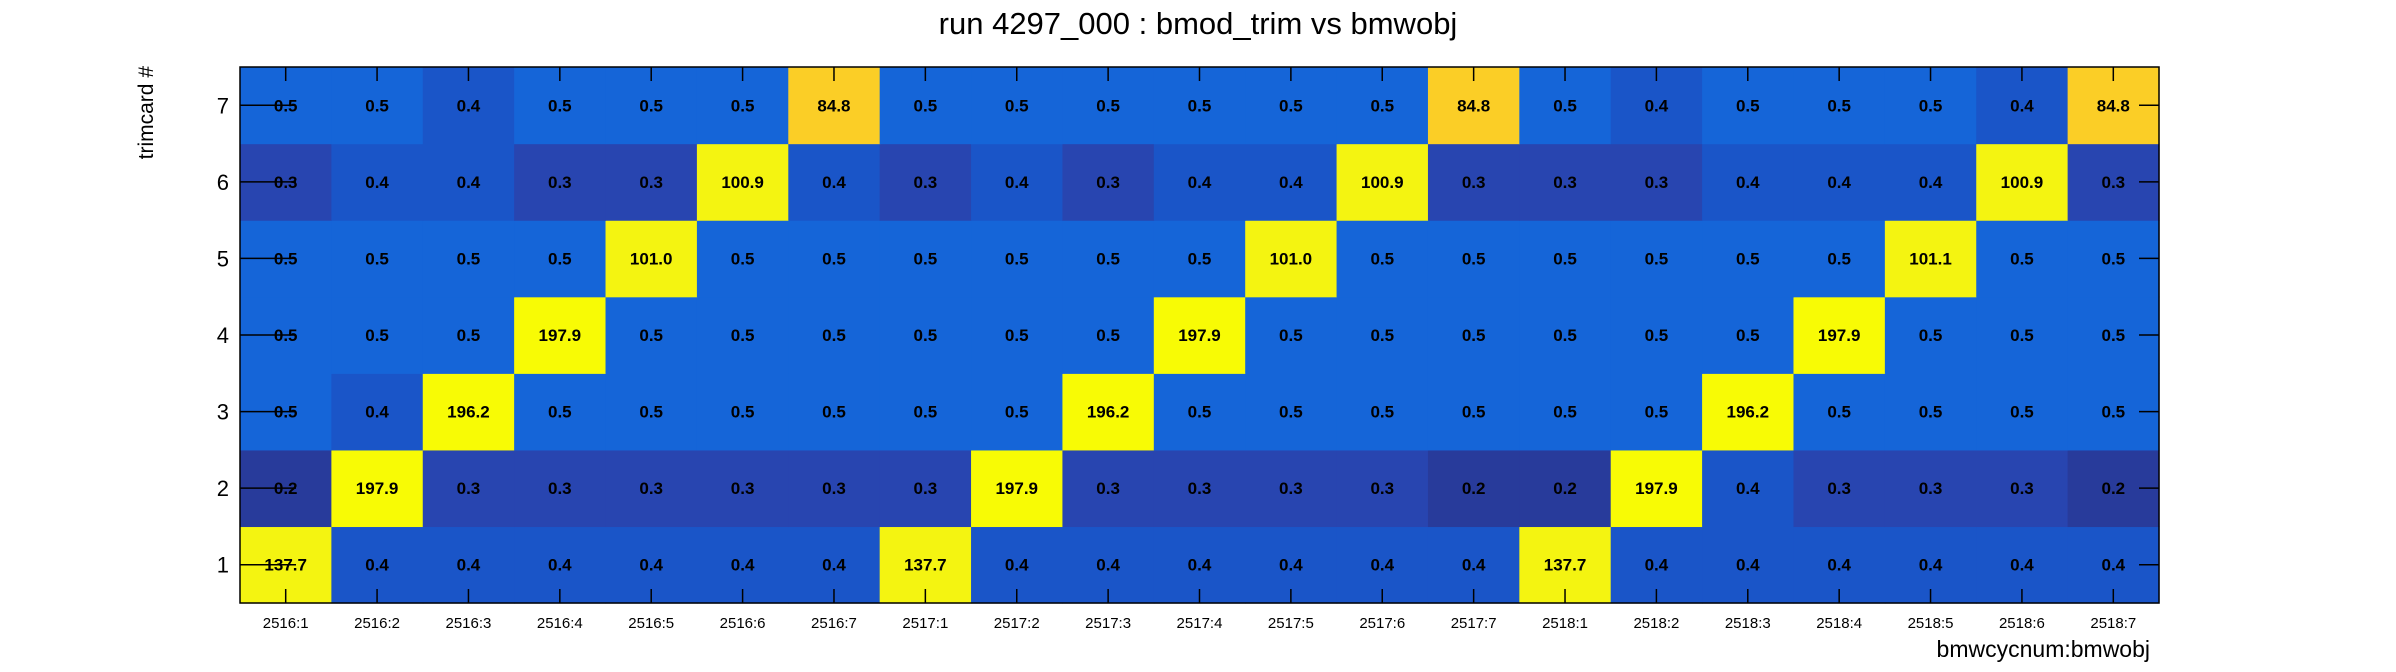 The height and width of the screenshot is (672, 2396). I want to click on x-tick-label: 2516:3, so click(469, 623).